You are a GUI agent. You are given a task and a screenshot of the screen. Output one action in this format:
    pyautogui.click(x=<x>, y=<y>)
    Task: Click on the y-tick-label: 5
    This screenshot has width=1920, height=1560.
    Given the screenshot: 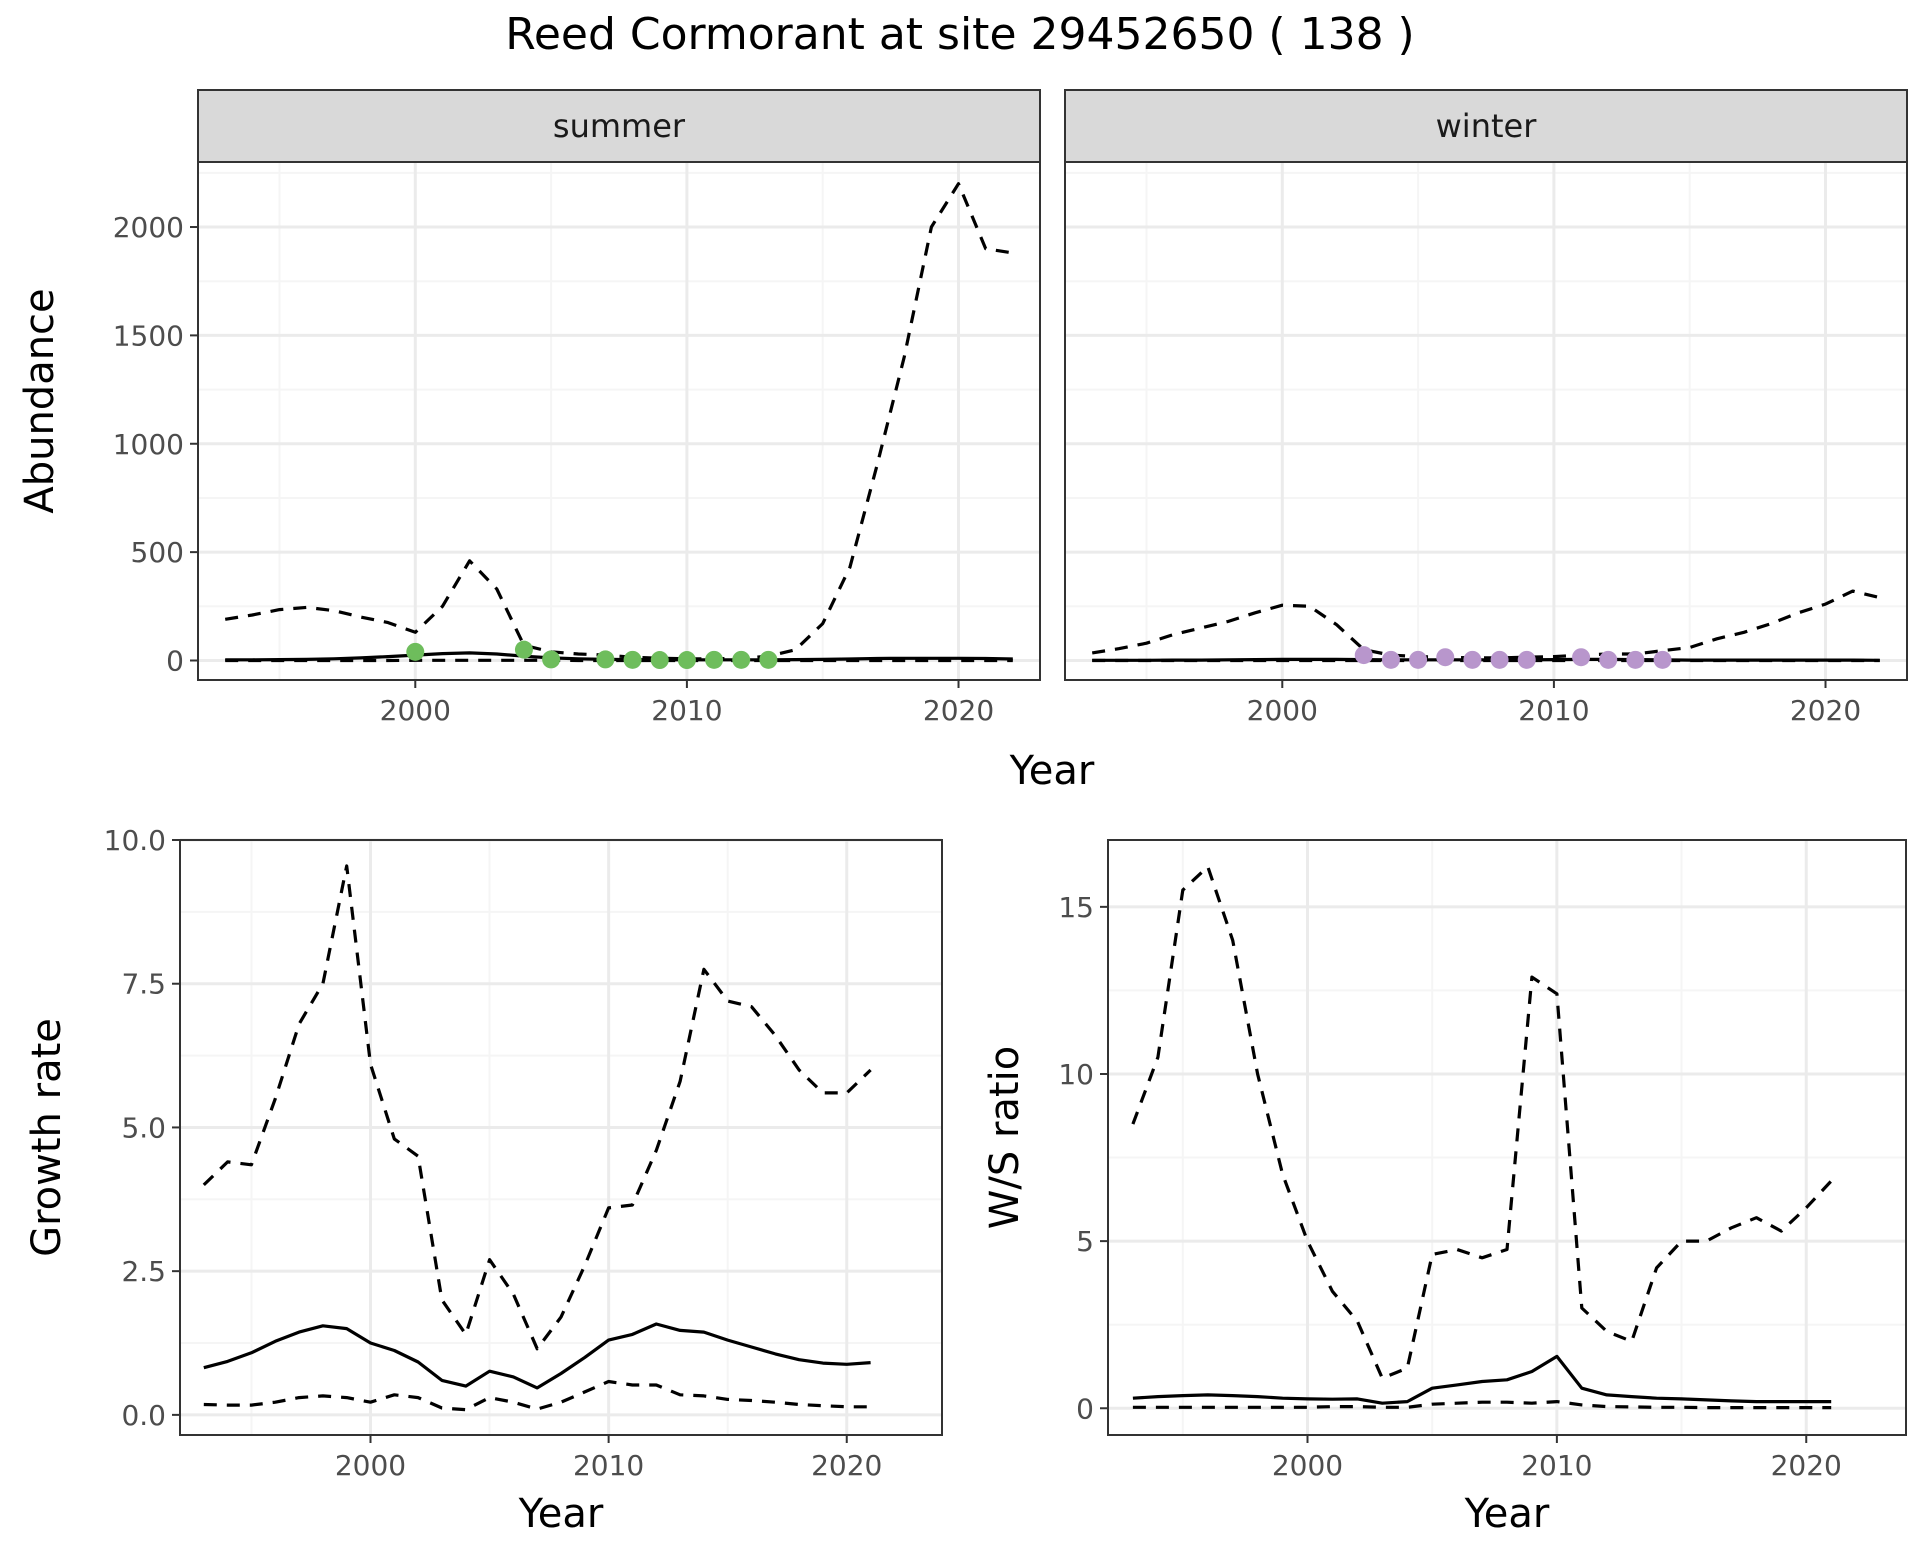 What is the action you would take?
    pyautogui.click(x=1085, y=1241)
    